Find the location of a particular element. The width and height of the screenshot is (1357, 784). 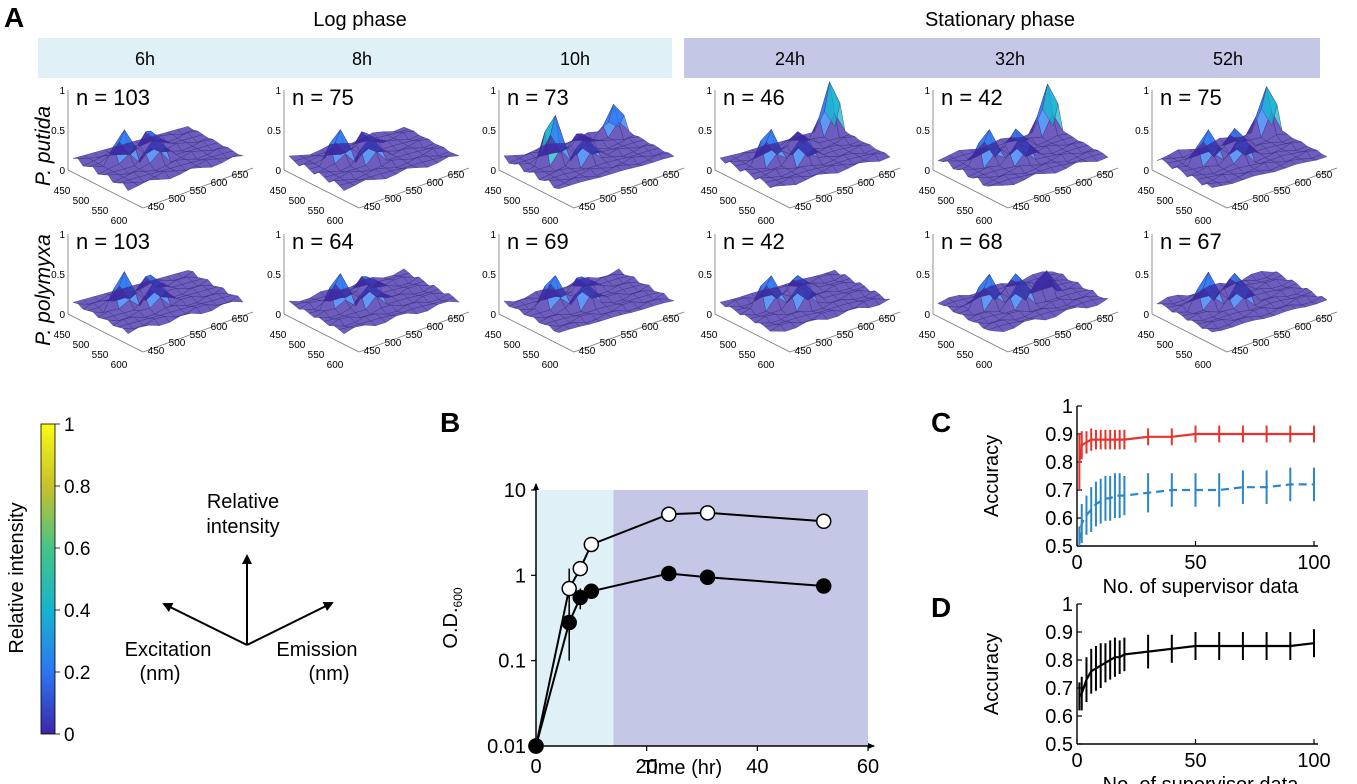

y-tick-label: 0.6 is located at coordinates (1059, 519).